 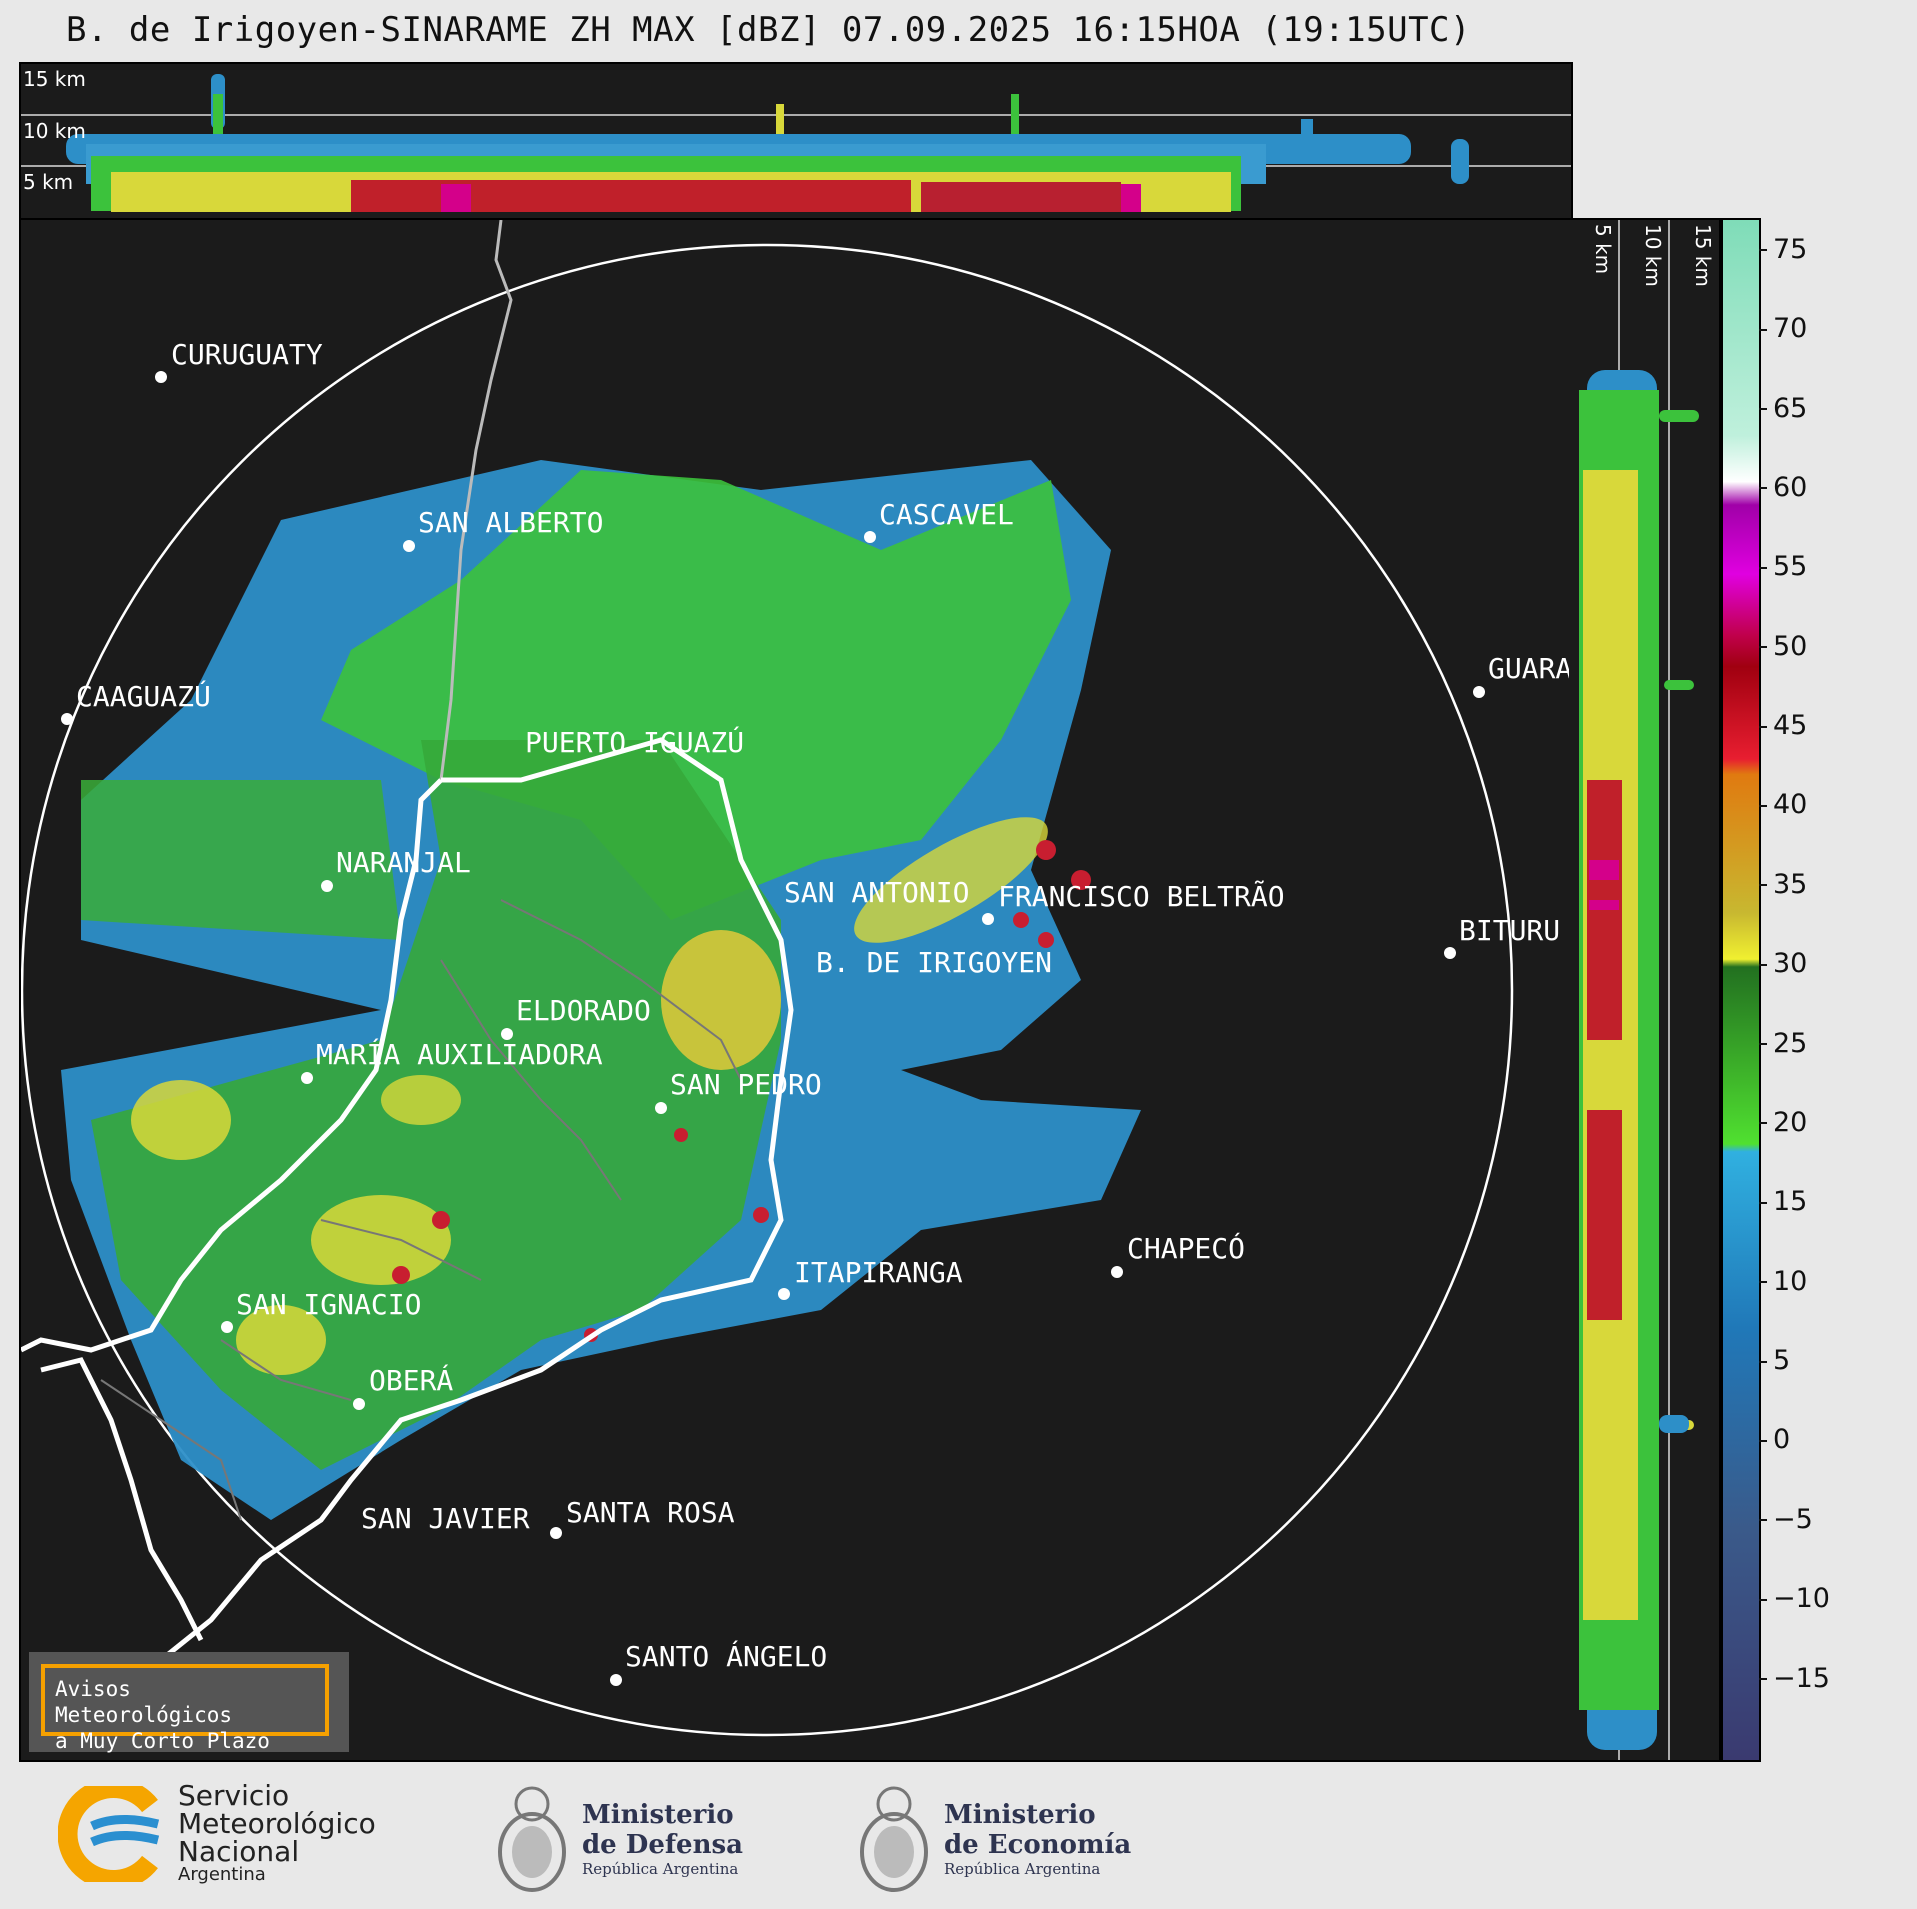 What do you see at coordinates (1645, 990) in the screenshot?
I see `side-cross-section: 5 km 10 km 15 km` at bounding box center [1645, 990].